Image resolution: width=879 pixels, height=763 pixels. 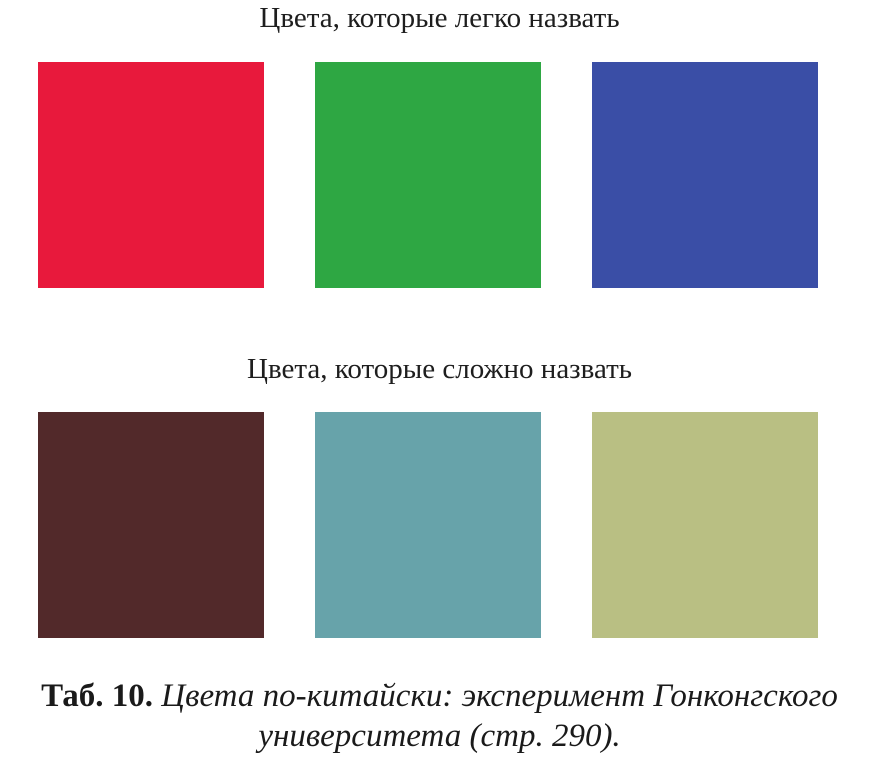 What do you see at coordinates (439, 18) in the screenshot?
I see `easy-colors-title: Цвета, которые легко назвать` at bounding box center [439, 18].